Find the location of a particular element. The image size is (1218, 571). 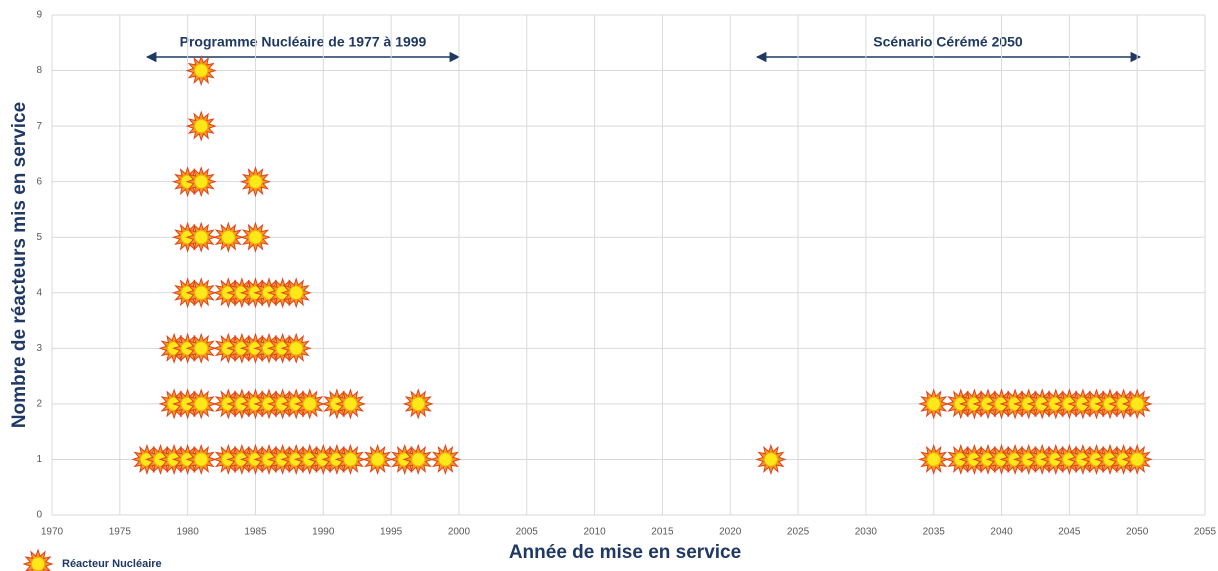

x-tick-label: 2000 is located at coordinates (459, 532).